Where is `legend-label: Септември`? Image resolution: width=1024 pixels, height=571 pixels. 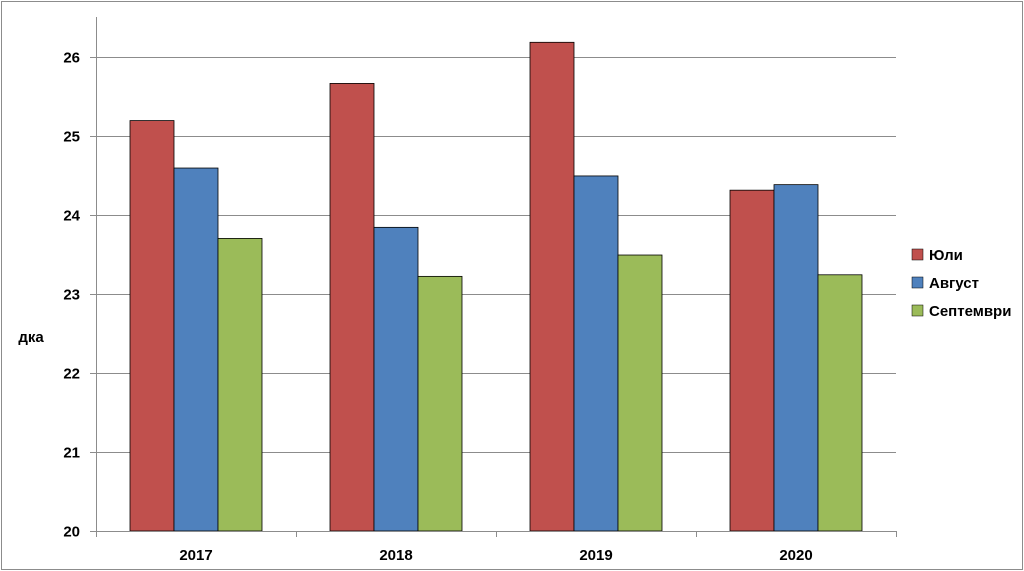
legend-label: Септември is located at coordinates (970, 311).